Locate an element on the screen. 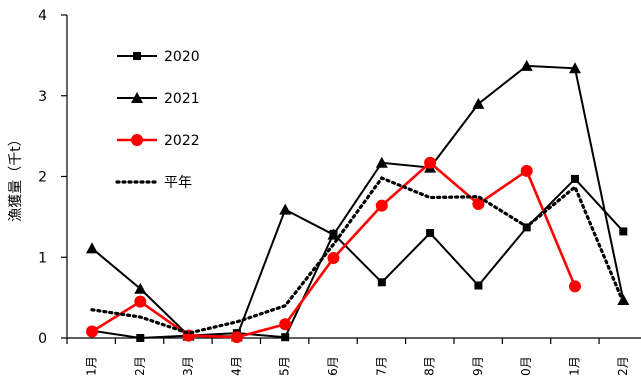 The height and width of the screenshot is (380, 641). y-tick-label: 0 is located at coordinates (42, 339).